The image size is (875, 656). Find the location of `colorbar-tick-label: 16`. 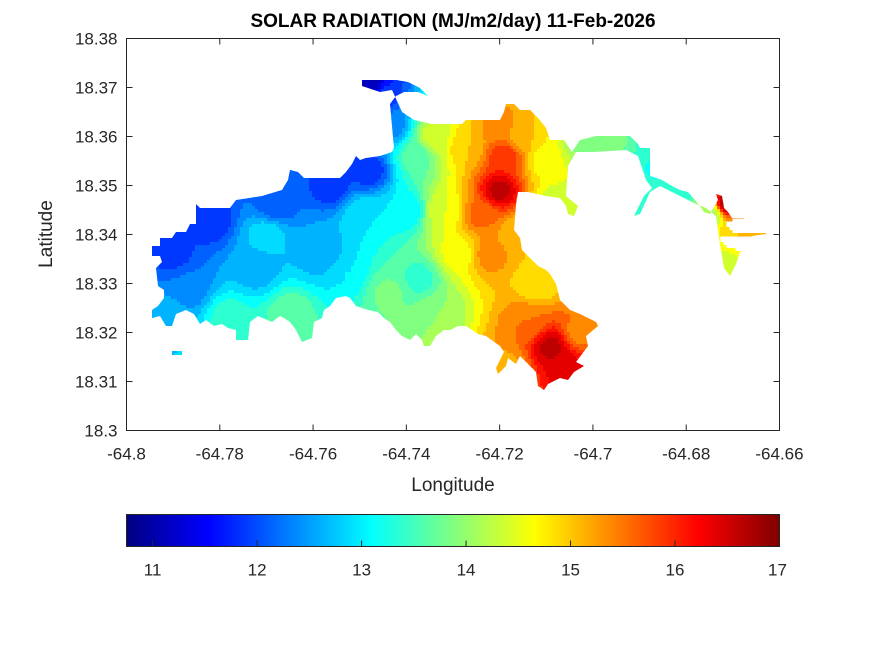

colorbar-tick-label: 16 is located at coordinates (675, 570).